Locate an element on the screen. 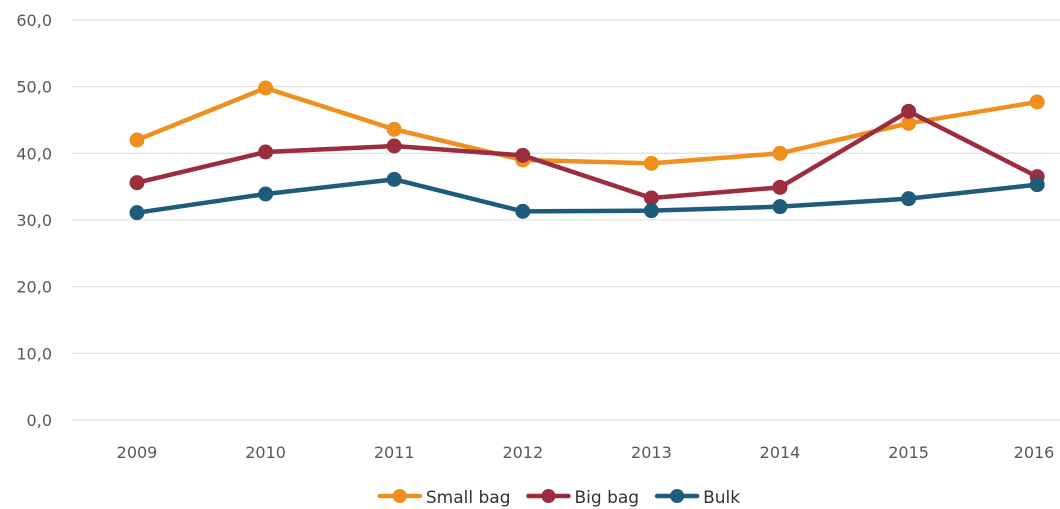 The height and width of the screenshot is (509, 1060). x-tick-label: 2015 is located at coordinates (908, 452).